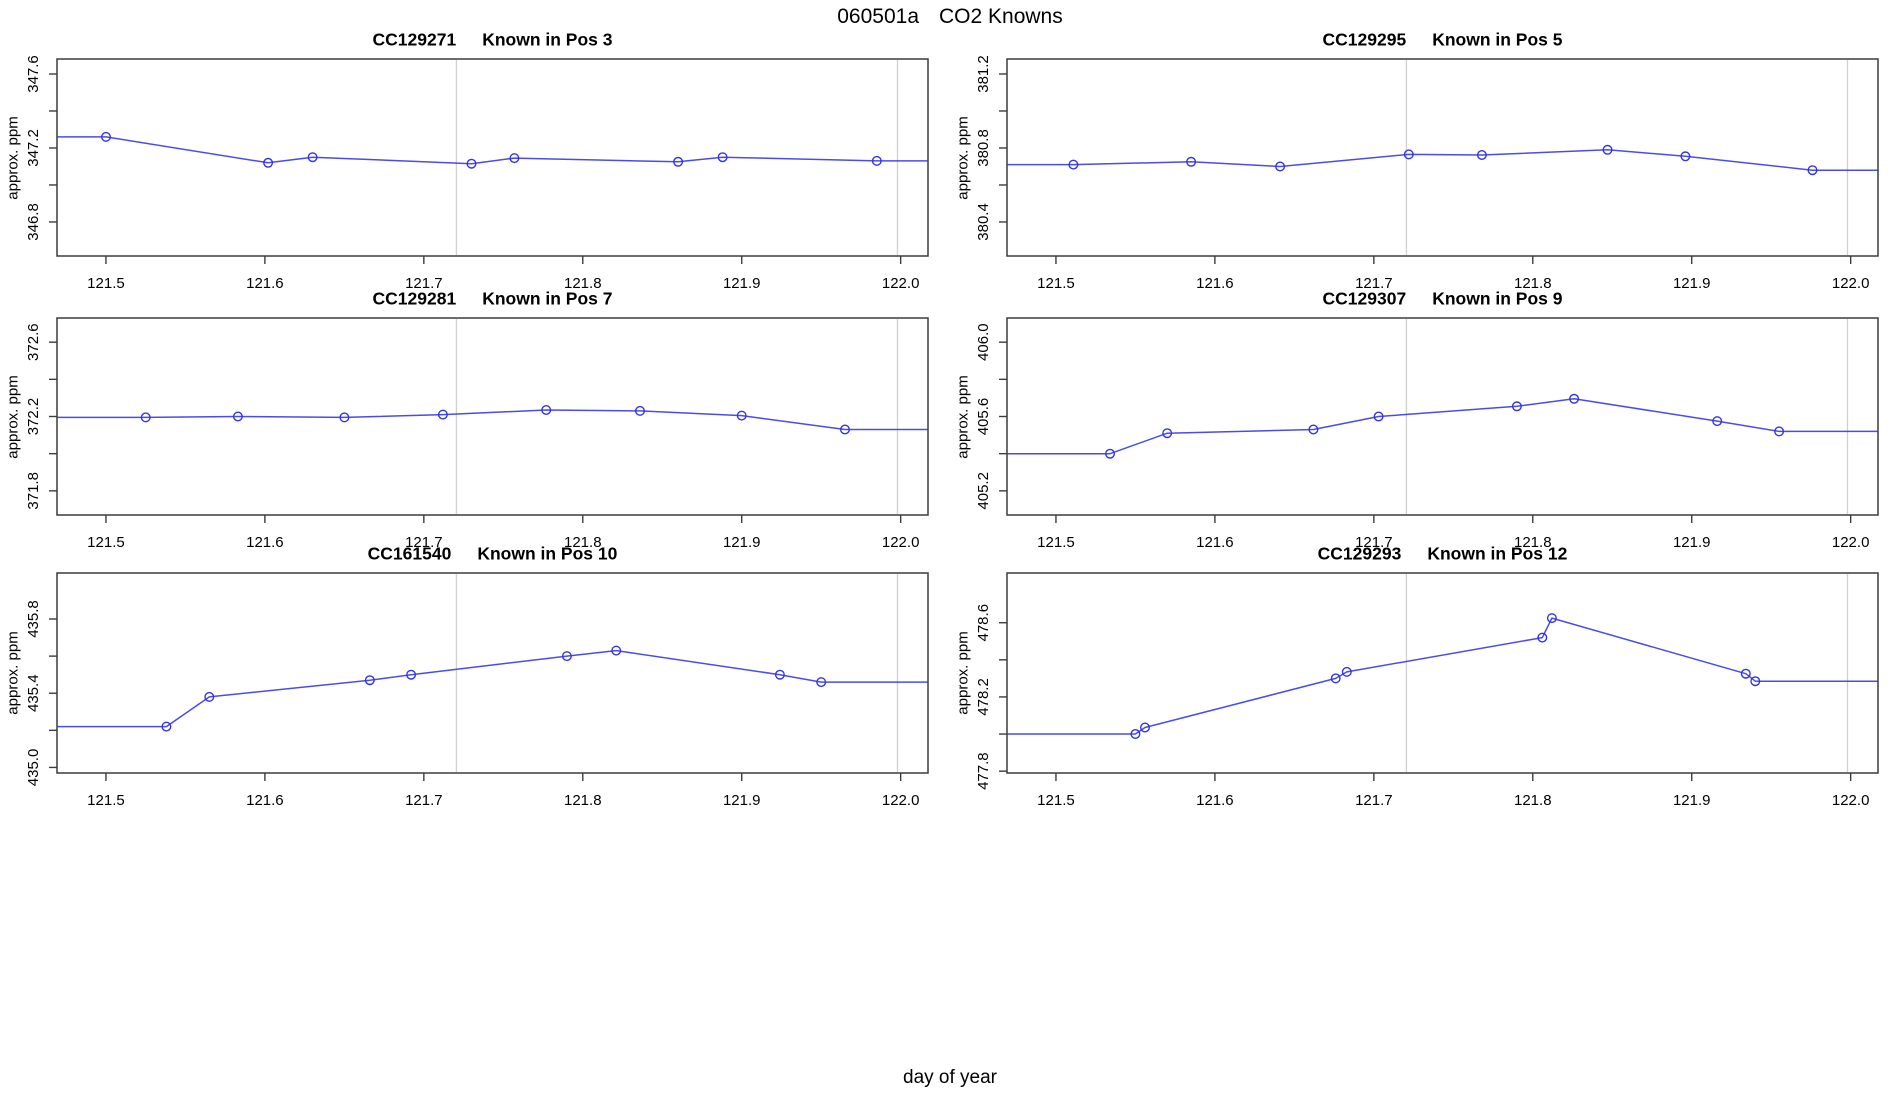 Image resolution: width=1900 pixels, height=1100 pixels. What do you see at coordinates (414, 39) in the screenshot?
I see `cylinder-id: CC129271` at bounding box center [414, 39].